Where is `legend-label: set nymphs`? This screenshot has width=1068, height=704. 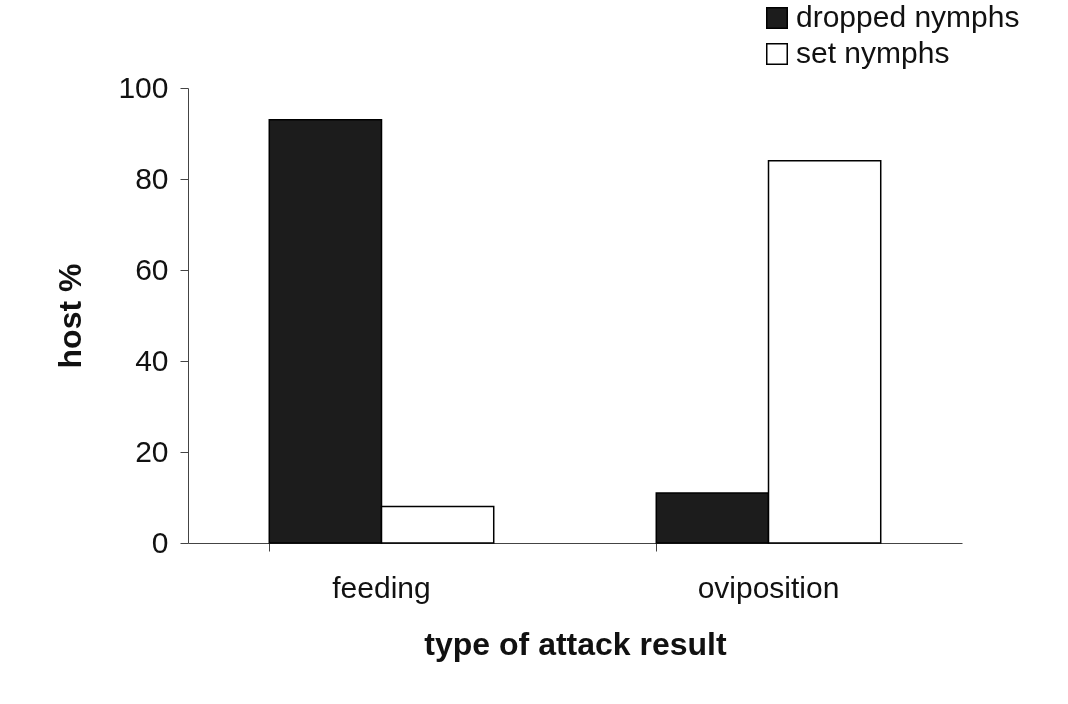
legend-label: set nymphs is located at coordinates (873, 52).